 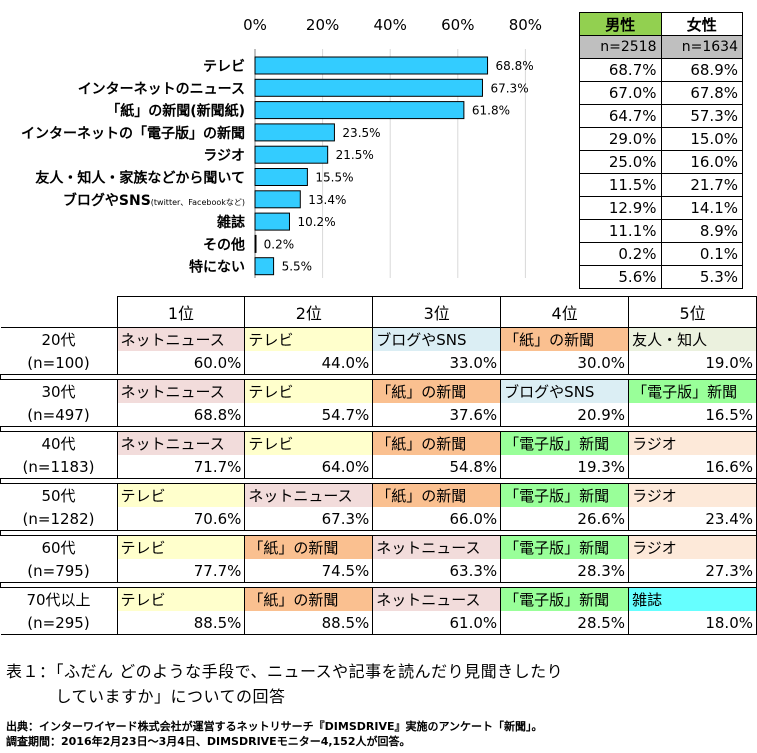 I want to click on x-tick-label: 60%, so click(x=457, y=25).